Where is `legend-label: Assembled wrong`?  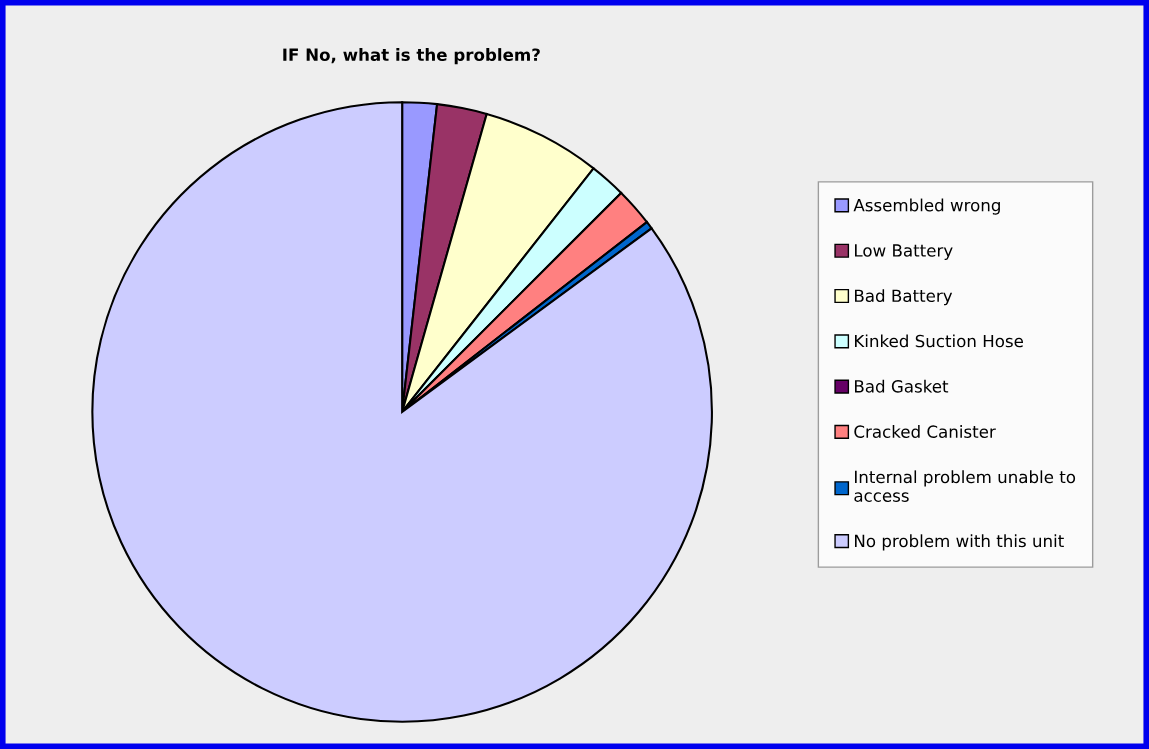 legend-label: Assembled wrong is located at coordinates (926, 206).